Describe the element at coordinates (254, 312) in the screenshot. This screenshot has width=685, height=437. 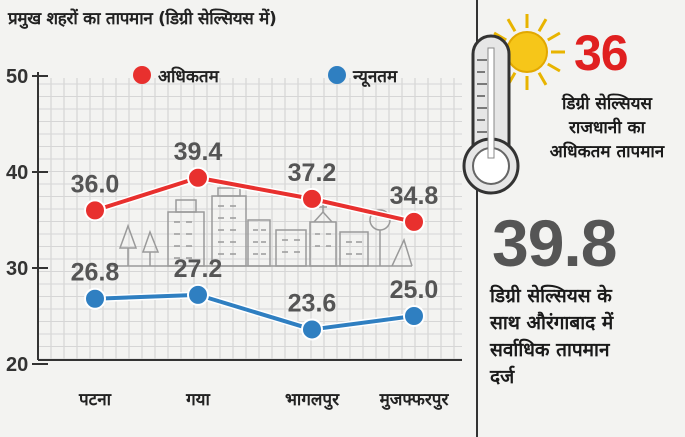
I see `series-line-min` at that location.